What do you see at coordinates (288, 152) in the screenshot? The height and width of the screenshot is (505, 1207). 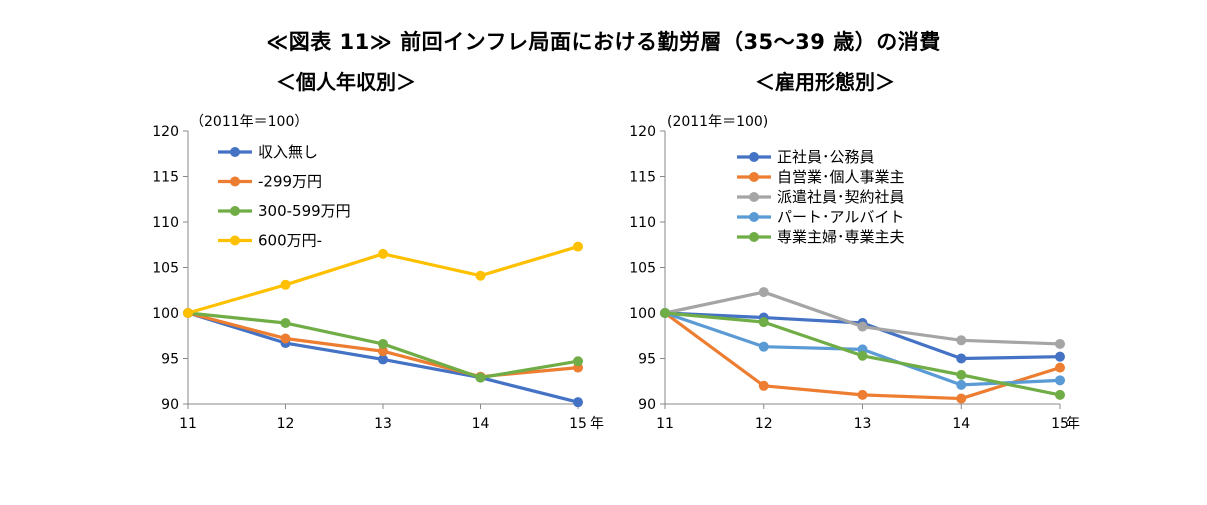 I see `legend-label: 収入無し` at bounding box center [288, 152].